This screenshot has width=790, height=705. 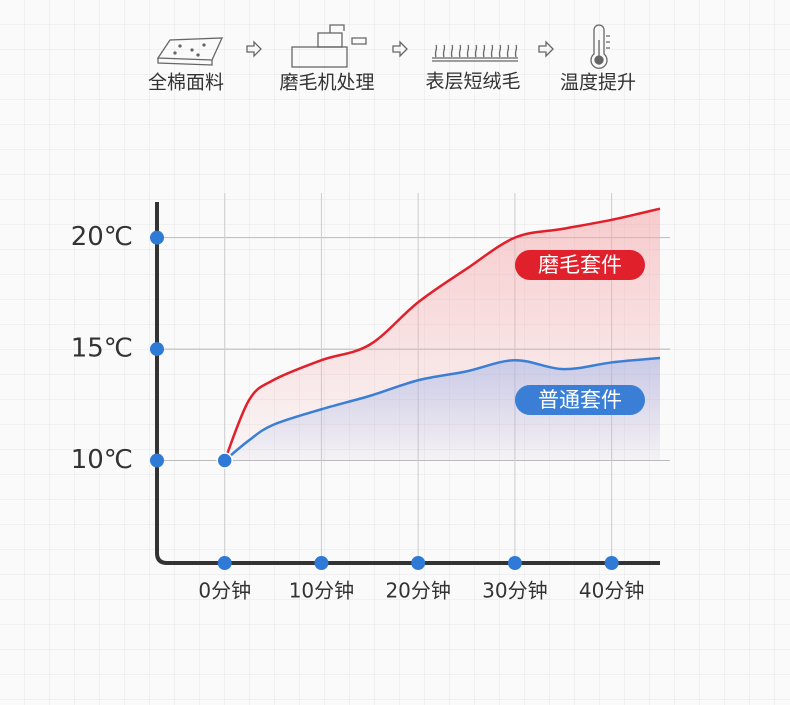 I want to click on icon-fuzz, so click(x=475, y=53).